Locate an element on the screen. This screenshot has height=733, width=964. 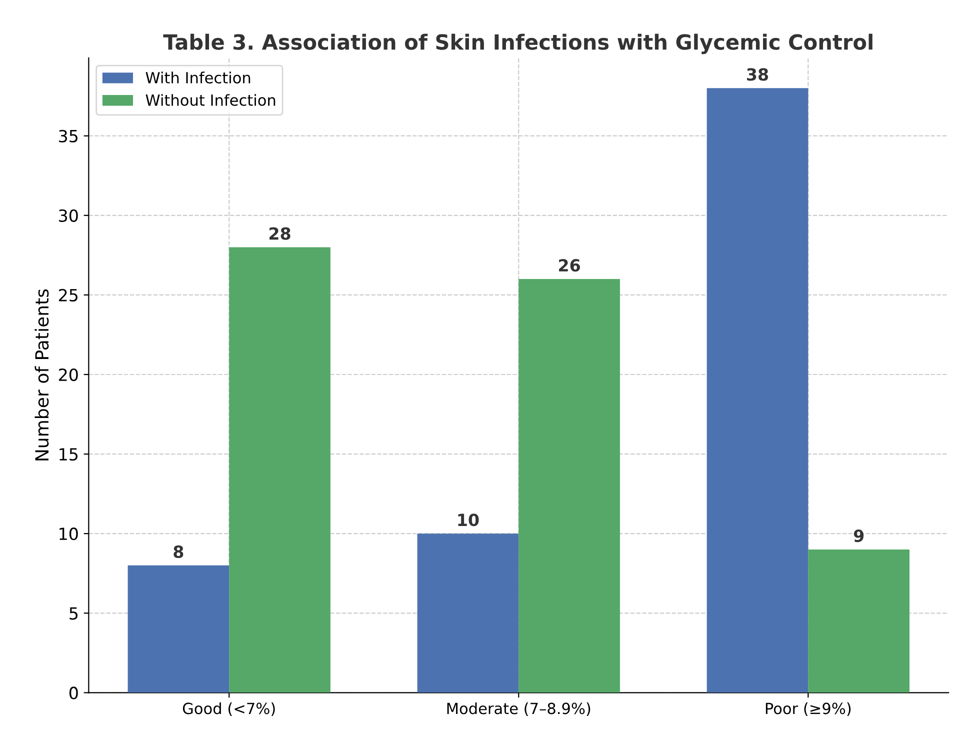
x-tick-label: Moderate (7–8.9%) is located at coordinates (518, 709).